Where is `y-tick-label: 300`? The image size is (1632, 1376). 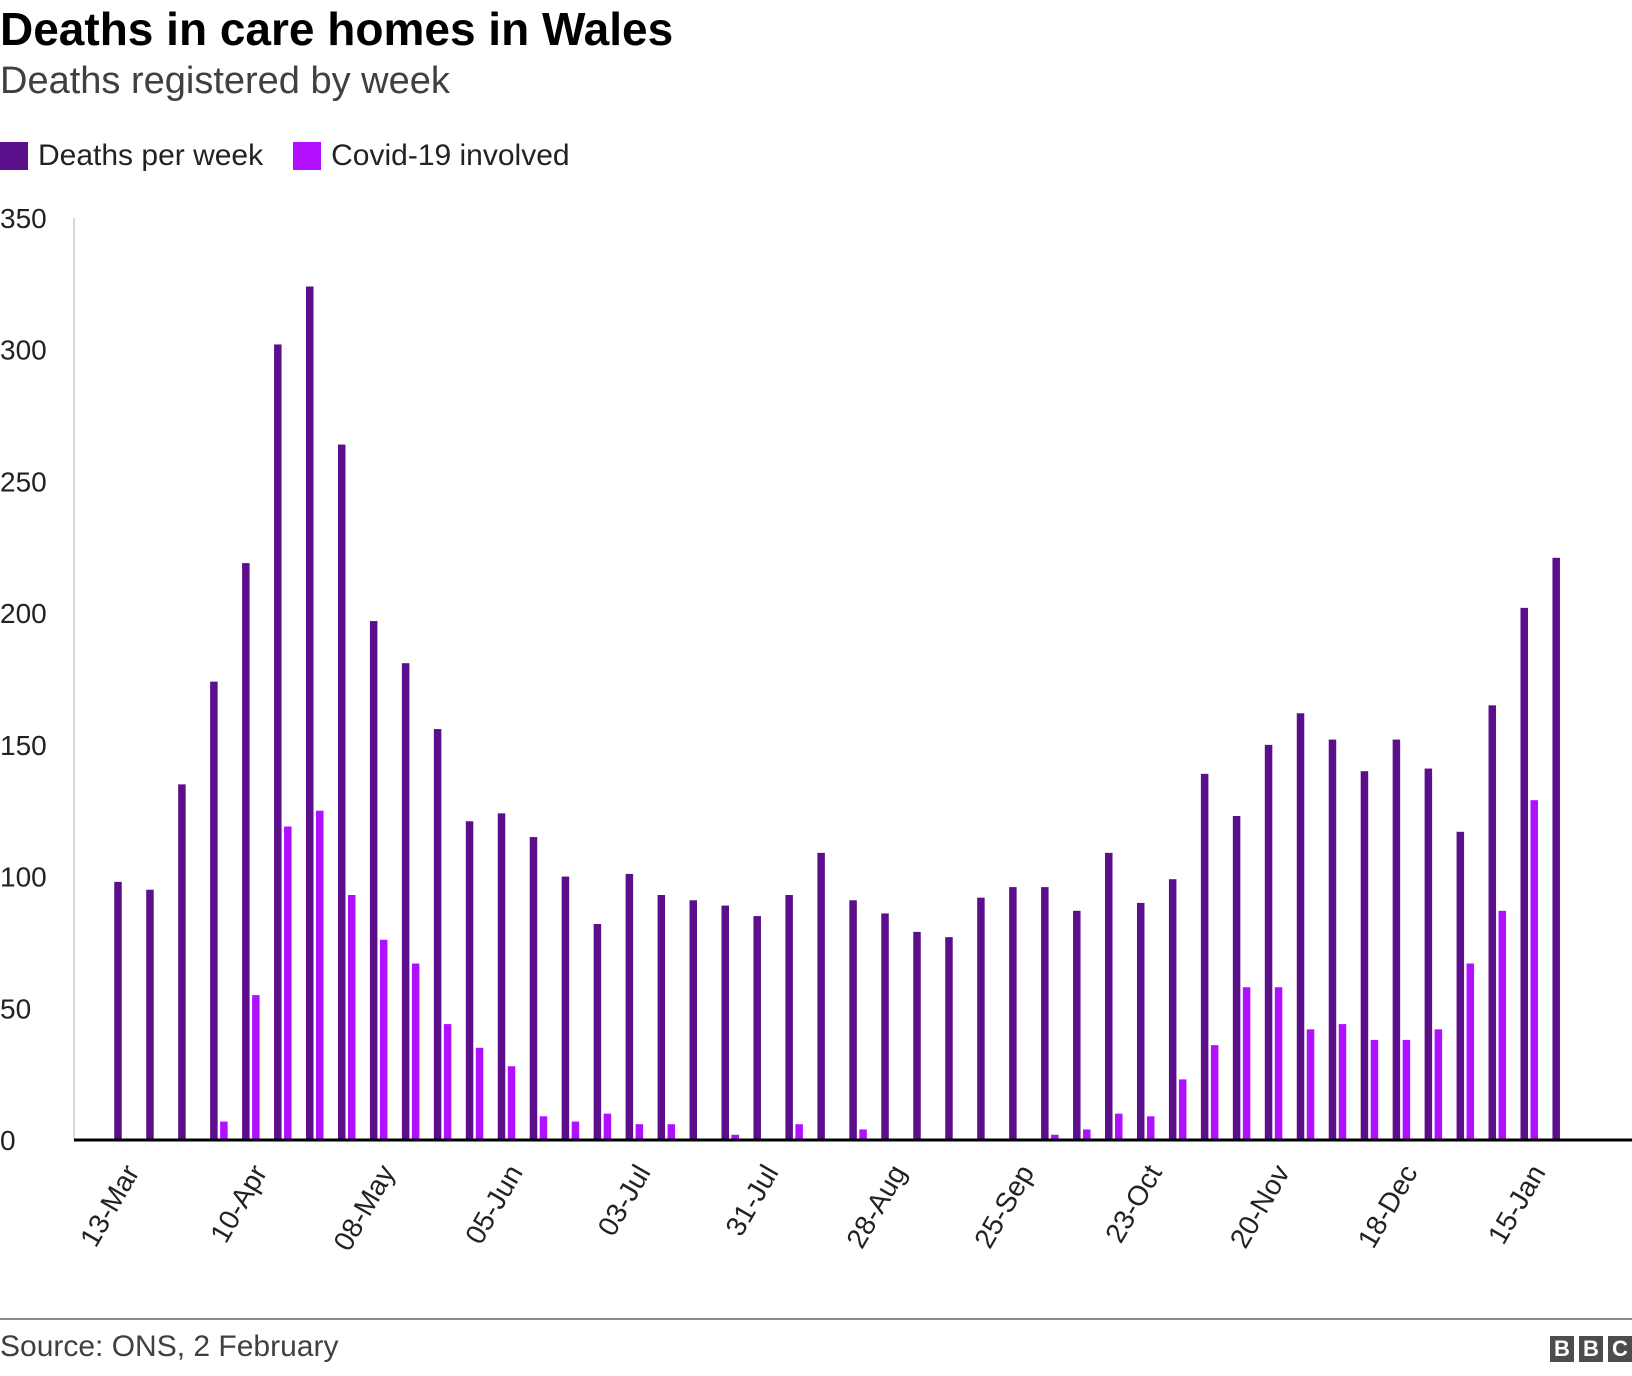
y-tick-label: 300 is located at coordinates (23, 350).